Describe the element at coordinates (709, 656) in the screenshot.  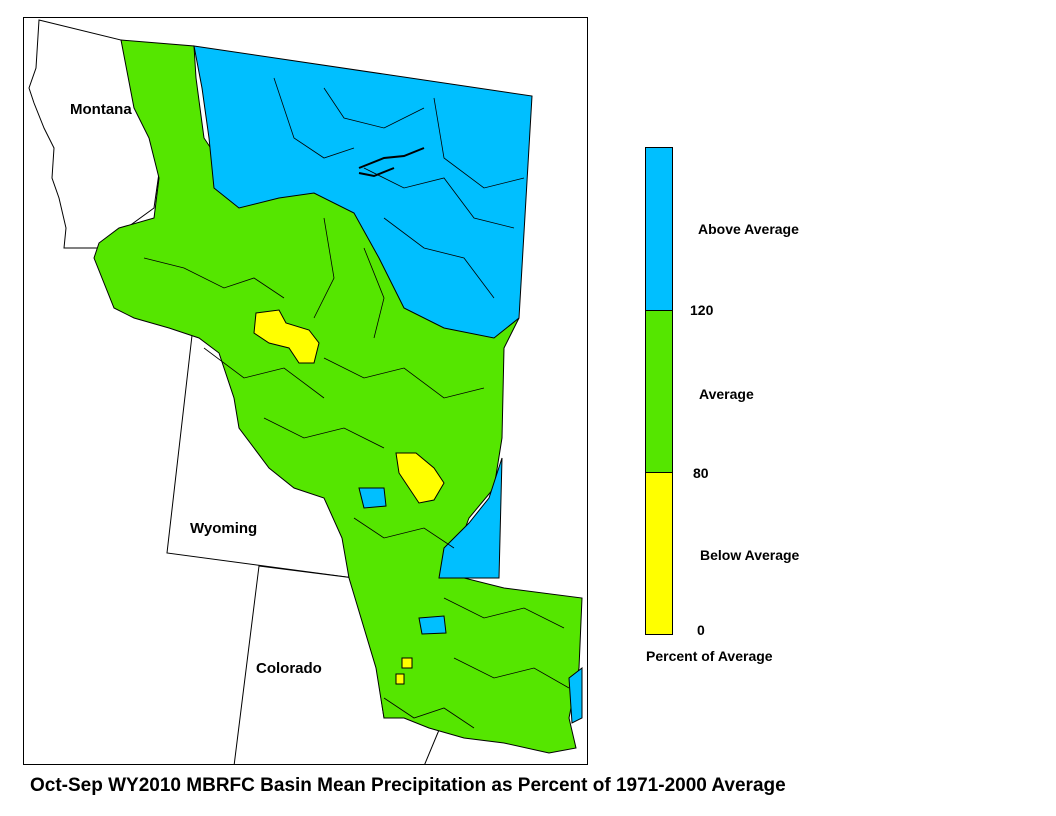
I see `legend-caption: Percent of Average` at that location.